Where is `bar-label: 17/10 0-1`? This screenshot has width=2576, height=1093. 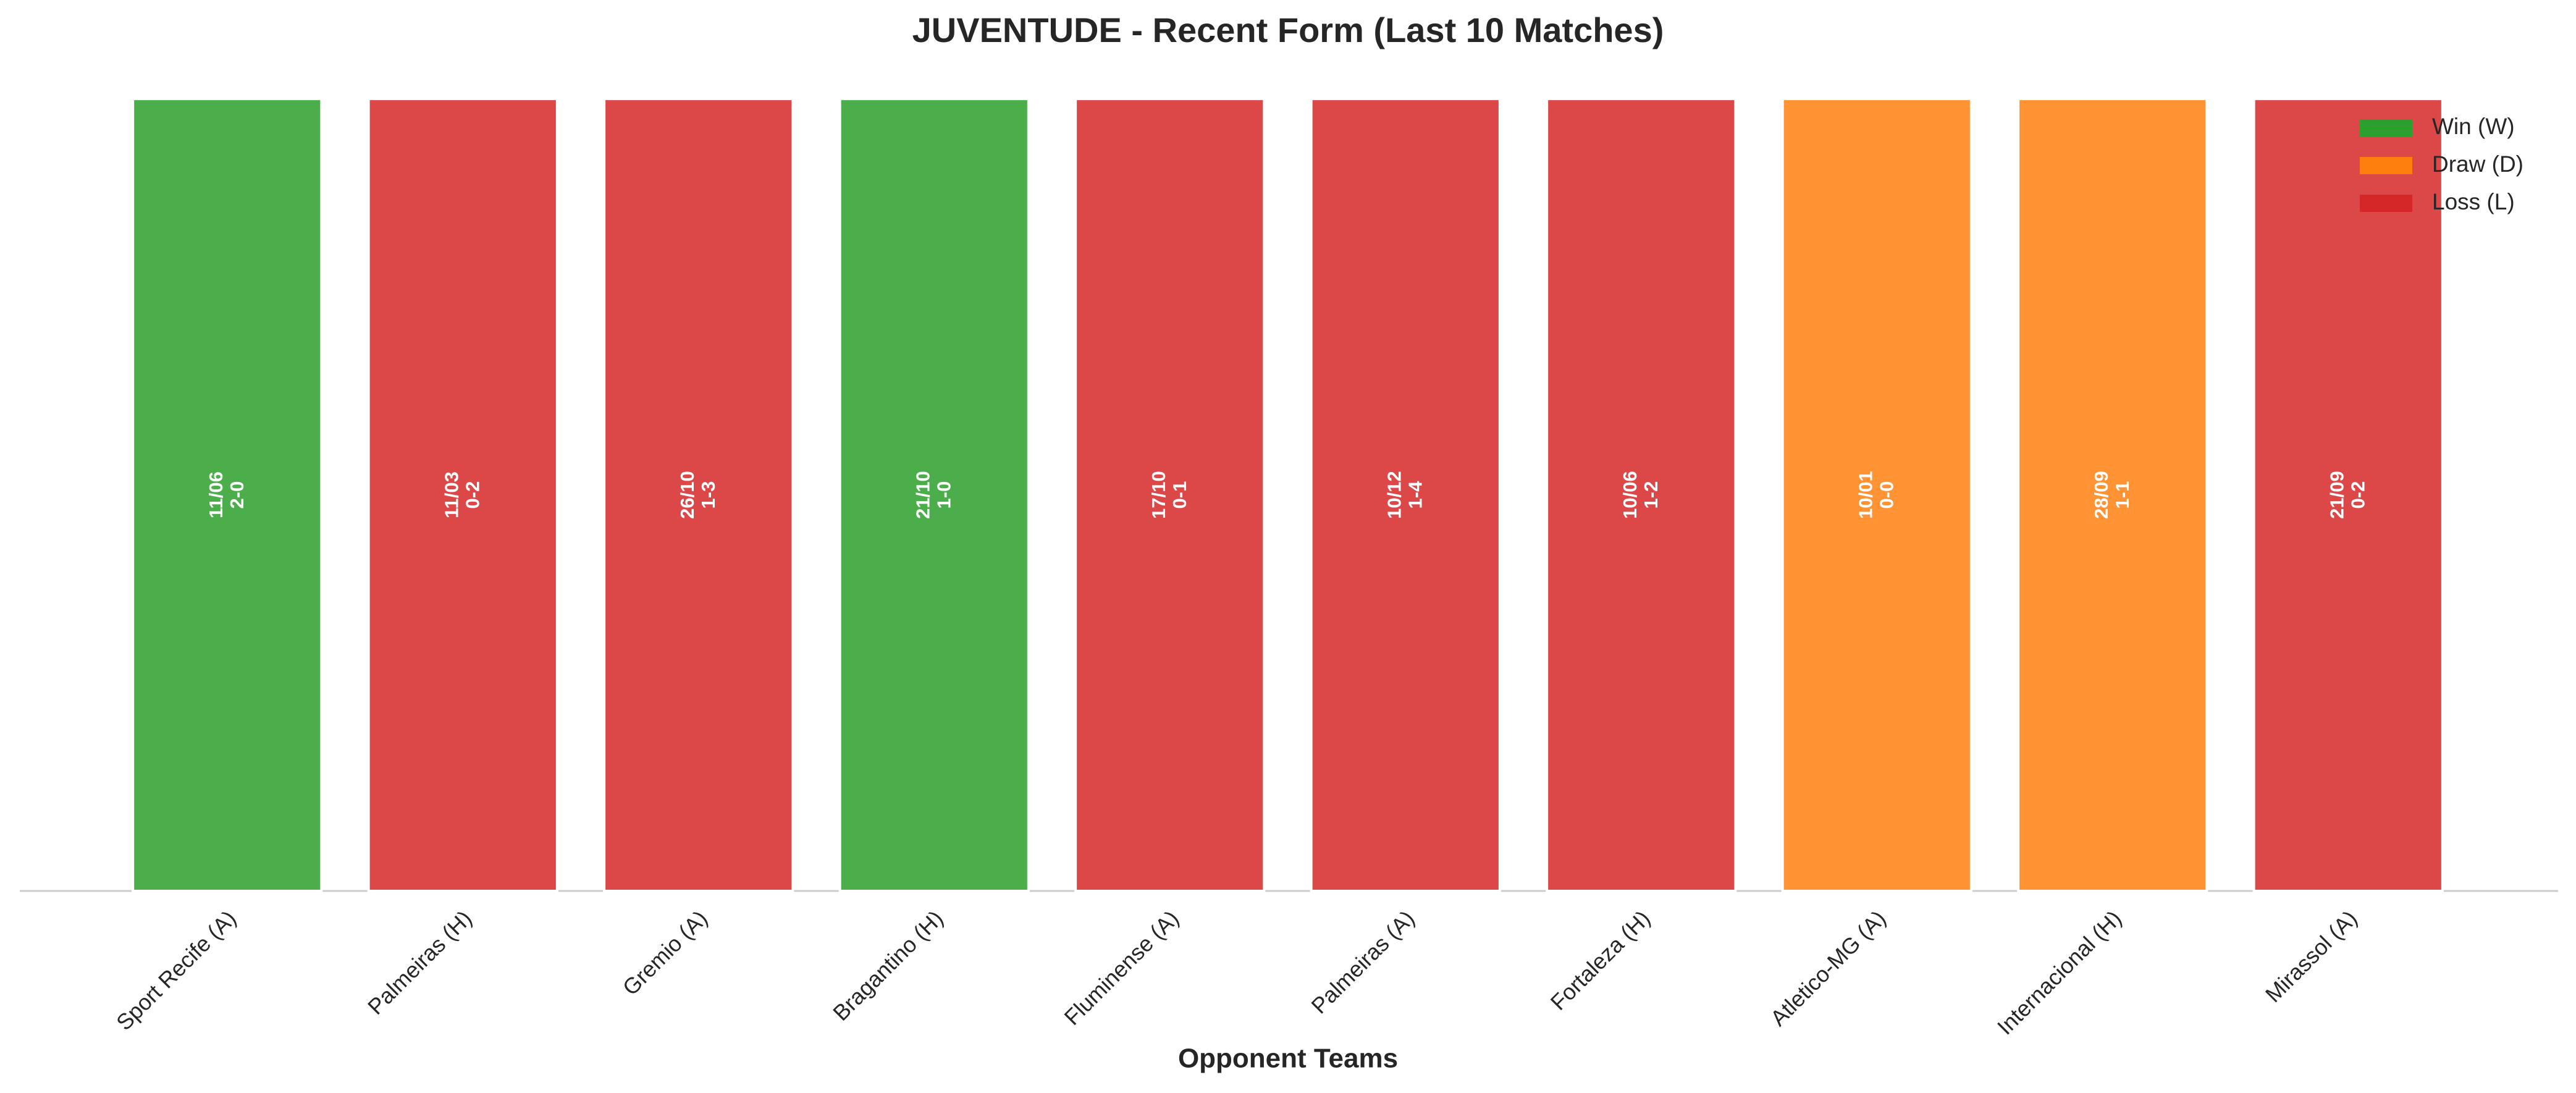
bar-label: 17/10 0-1 is located at coordinates (1169, 495).